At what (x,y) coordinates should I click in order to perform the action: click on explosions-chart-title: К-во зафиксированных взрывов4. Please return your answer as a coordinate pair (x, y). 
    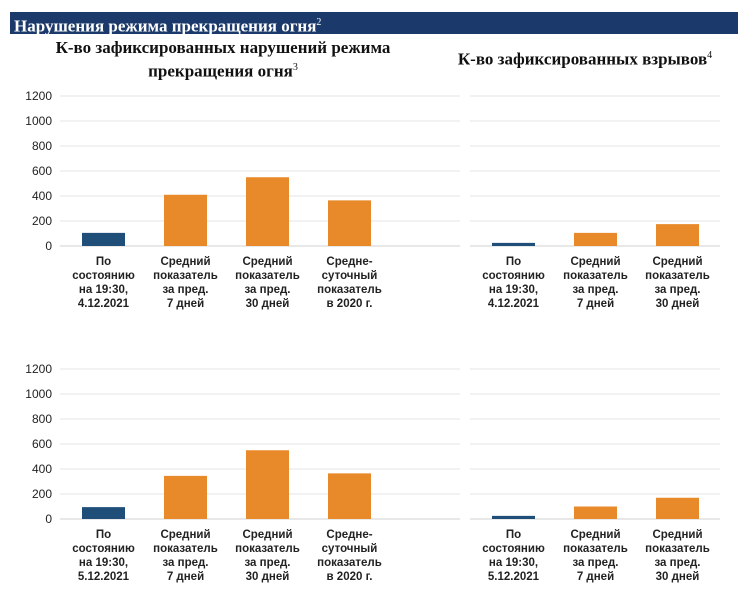
    Looking at the image, I should click on (585, 58).